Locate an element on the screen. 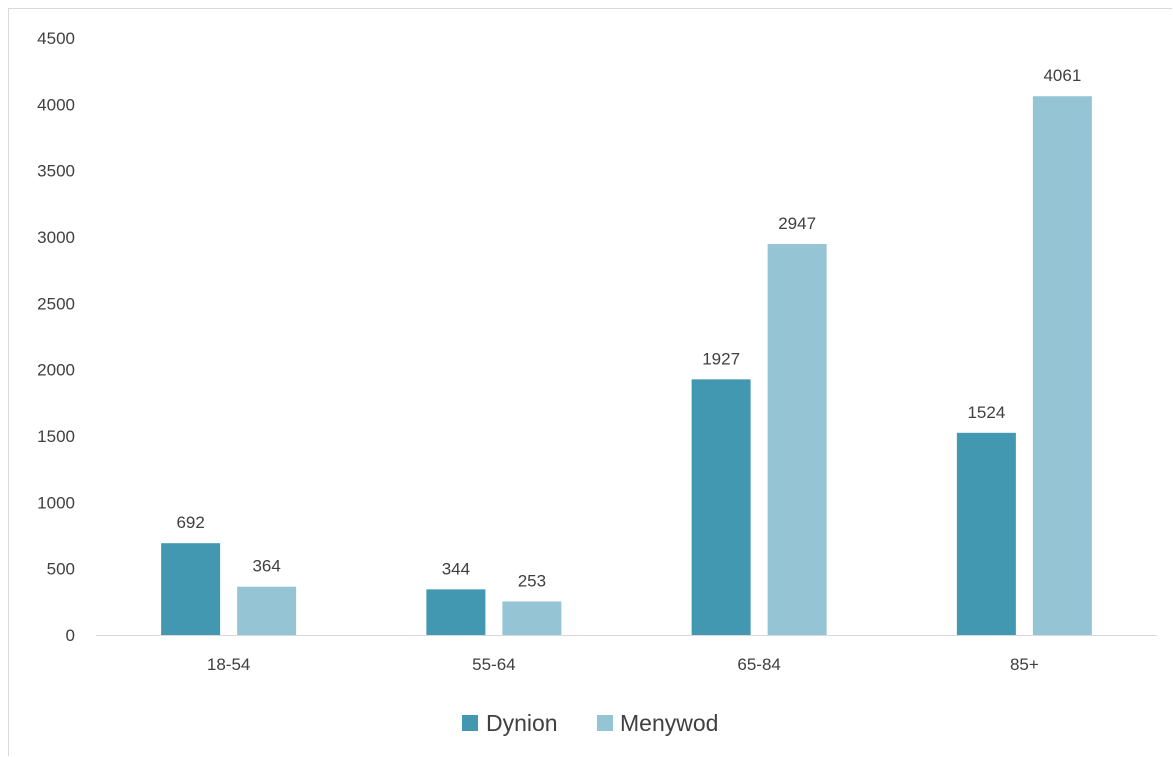 This screenshot has height=757, width=1173. legend-swatch-menywod is located at coordinates (605, 723).